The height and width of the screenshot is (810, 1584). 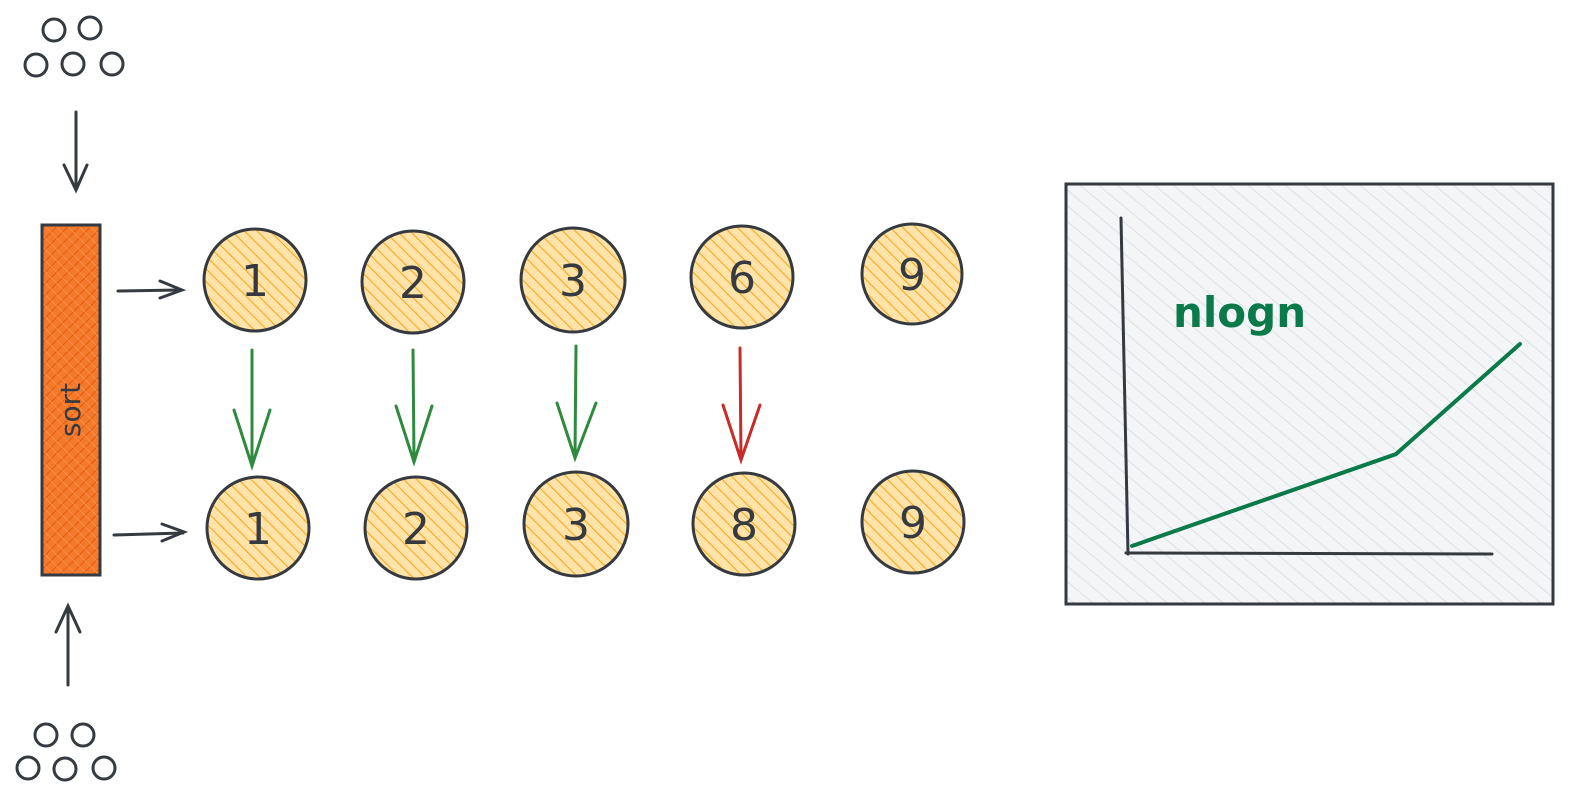 I want to click on node: 8, so click(x=744, y=524).